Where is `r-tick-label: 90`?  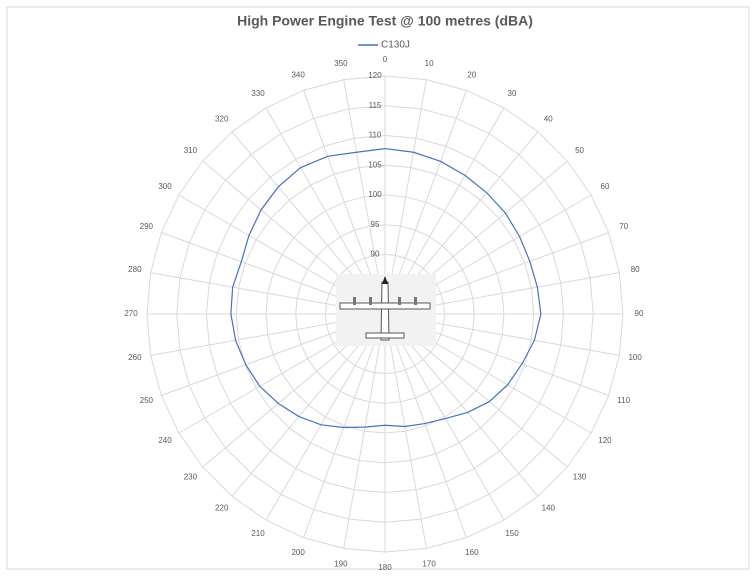 r-tick-label: 90 is located at coordinates (375, 254).